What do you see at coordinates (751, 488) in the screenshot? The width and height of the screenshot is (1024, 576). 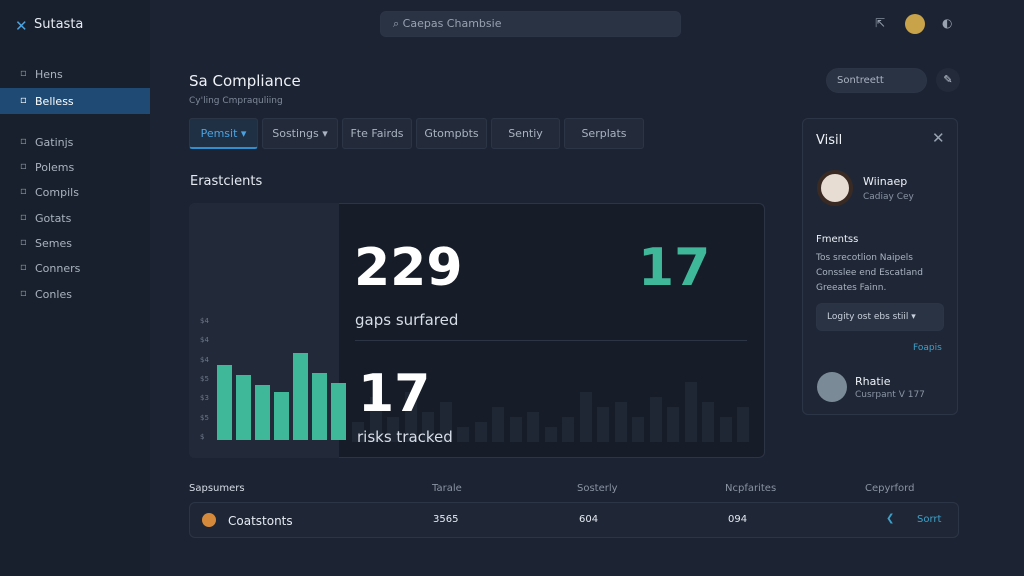 I see `table-heading: Ncpfarites` at bounding box center [751, 488].